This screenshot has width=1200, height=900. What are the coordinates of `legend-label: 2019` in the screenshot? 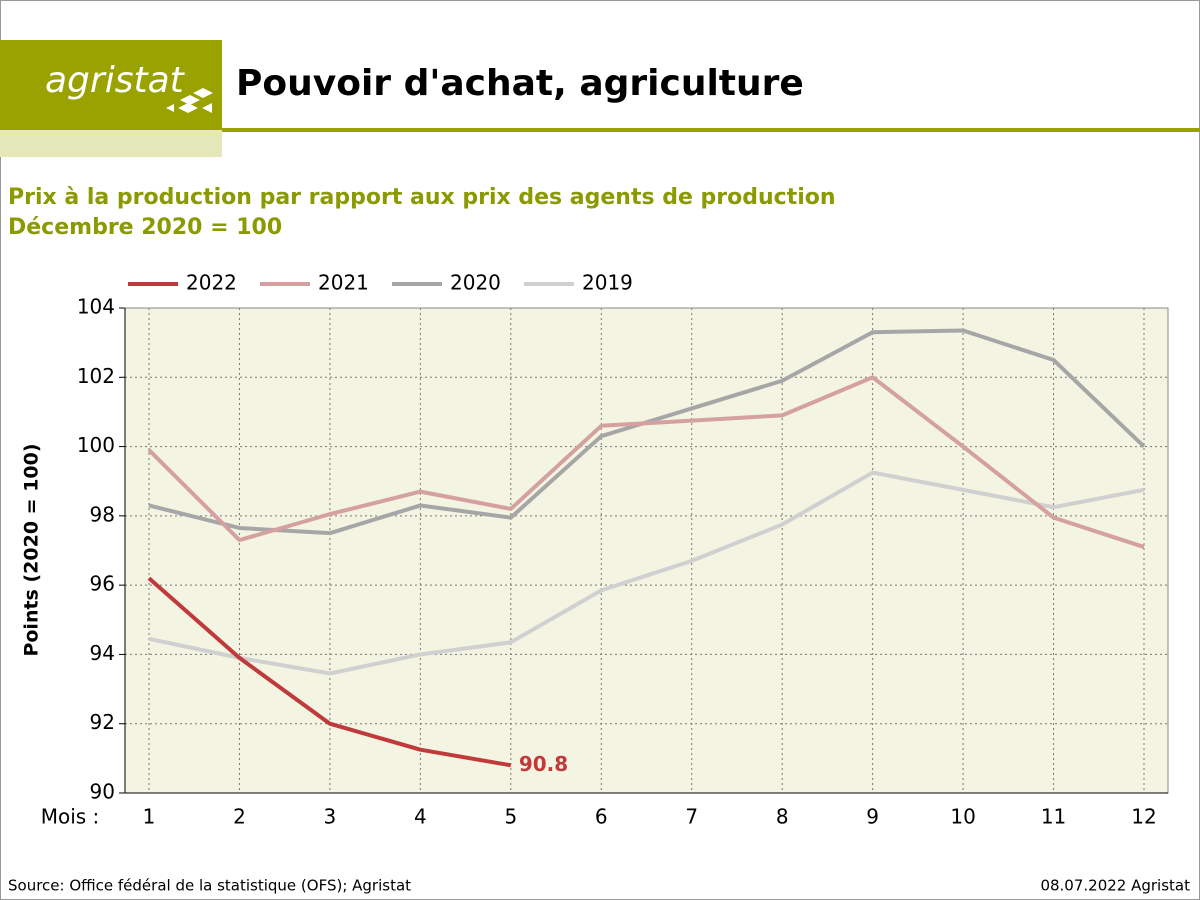 It's located at (607, 283).